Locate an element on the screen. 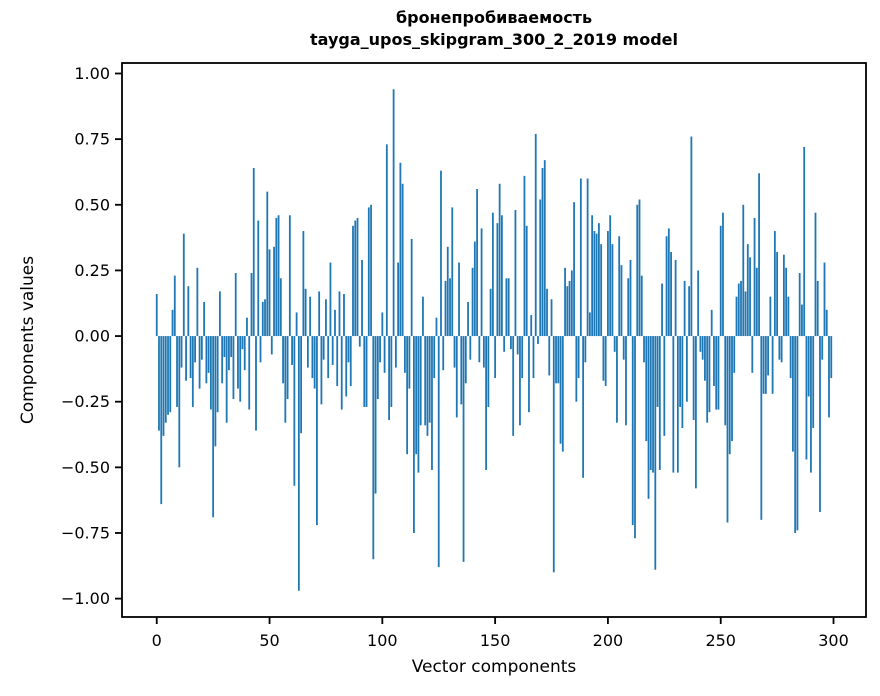  x-tick-label: 250 is located at coordinates (720, 640).